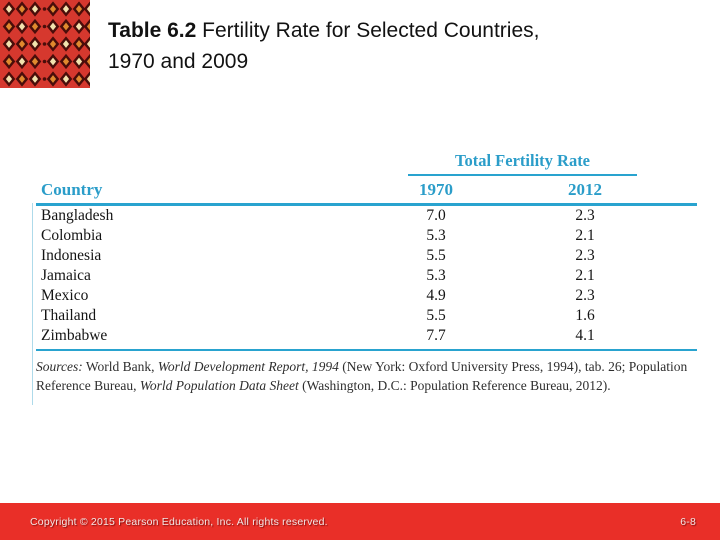 This screenshot has height=540, width=720. Describe the element at coordinates (688, 522) in the screenshot. I see `slide-number: 6-8` at that location.